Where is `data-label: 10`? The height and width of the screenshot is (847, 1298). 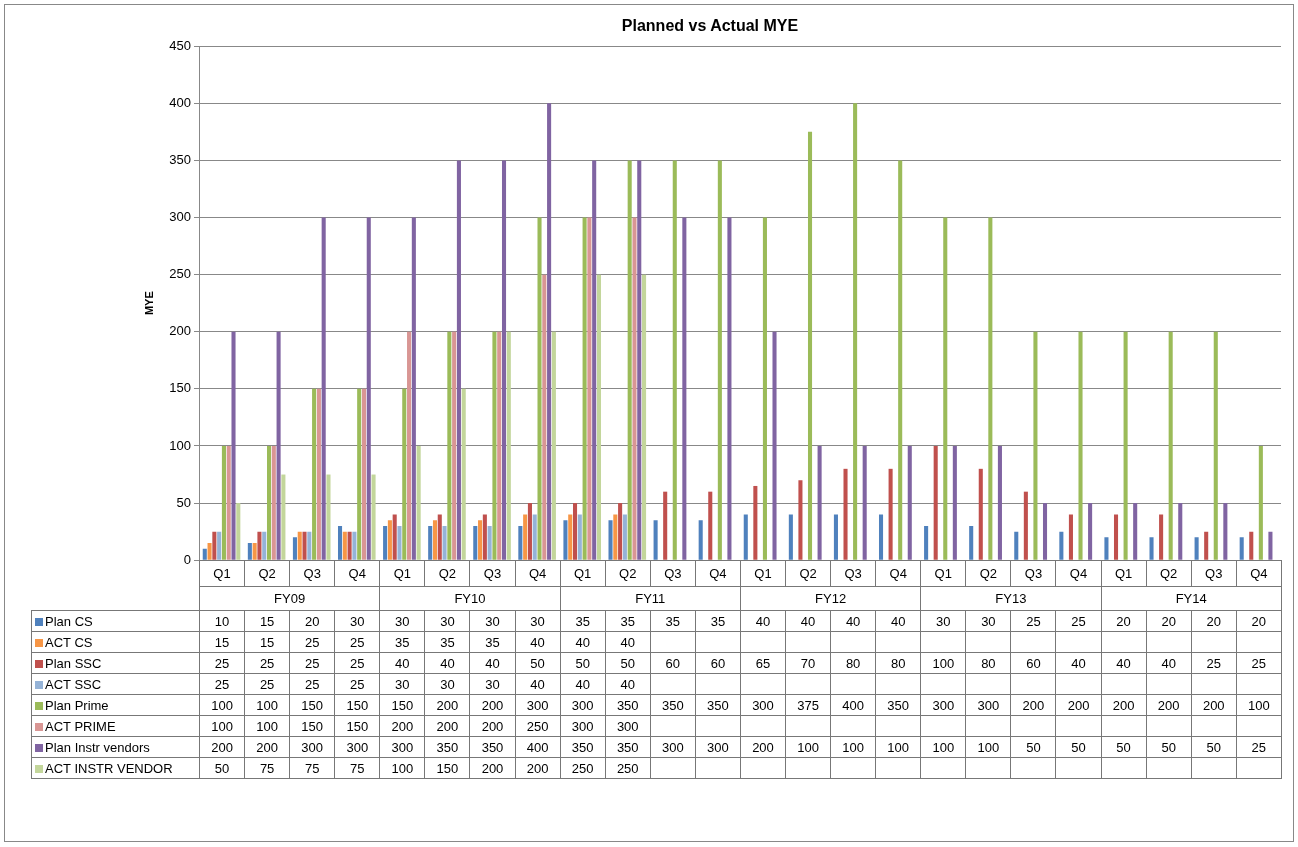
data-label: 10 is located at coordinates (222, 621).